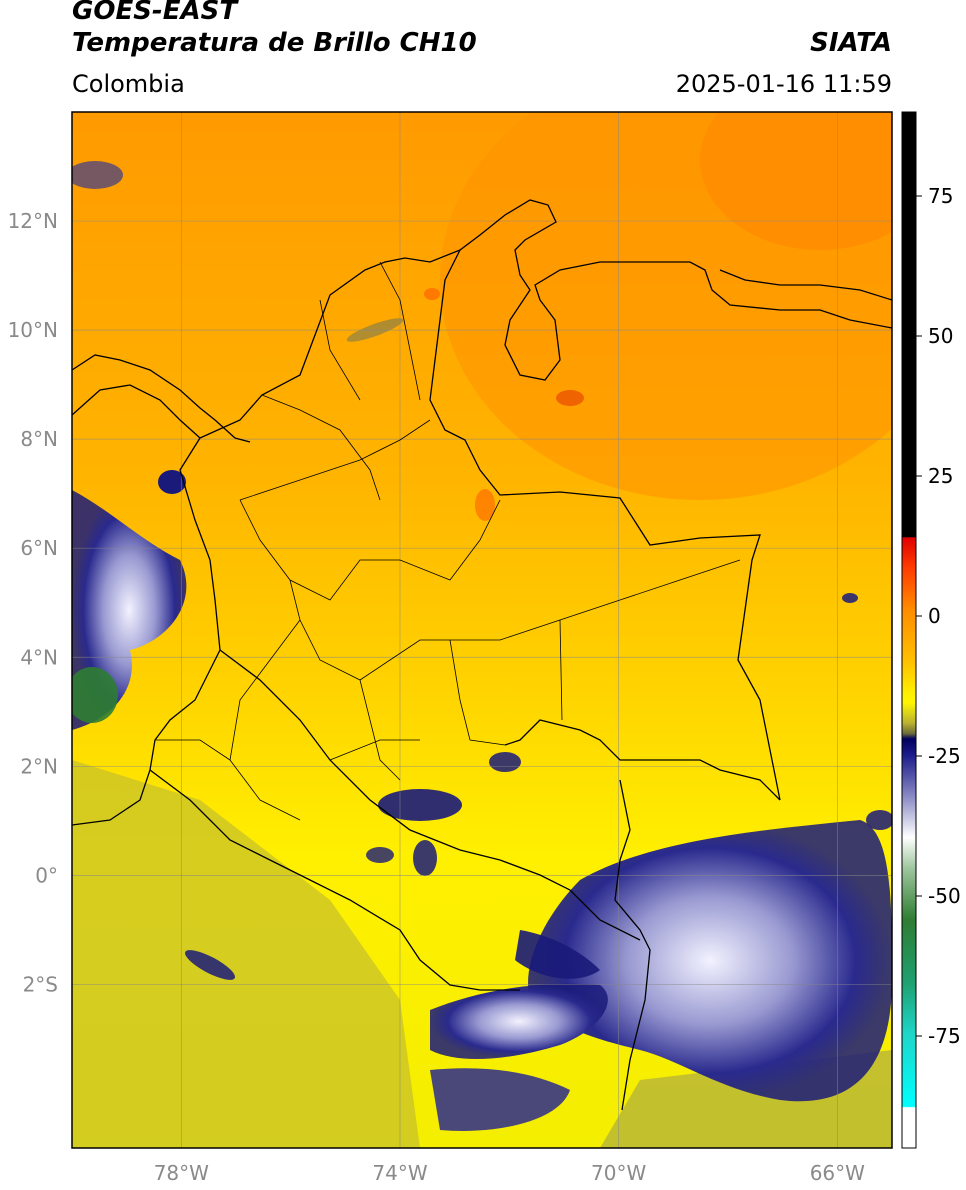 This screenshot has height=1190, width=966. What do you see at coordinates (146, 631) in the screenshot?
I see `pacific-coastline` at bounding box center [146, 631].